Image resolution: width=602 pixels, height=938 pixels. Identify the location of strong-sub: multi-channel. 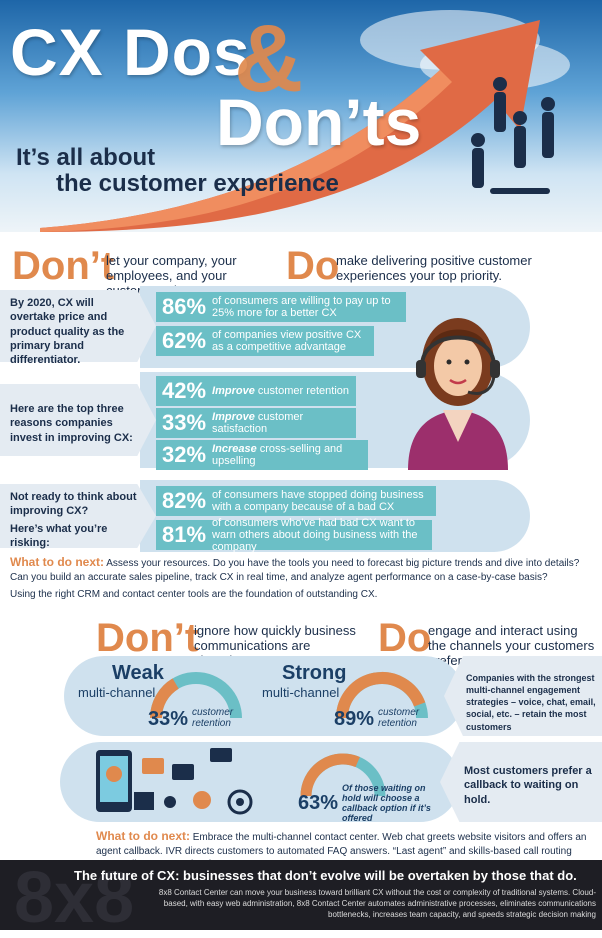
(301, 692).